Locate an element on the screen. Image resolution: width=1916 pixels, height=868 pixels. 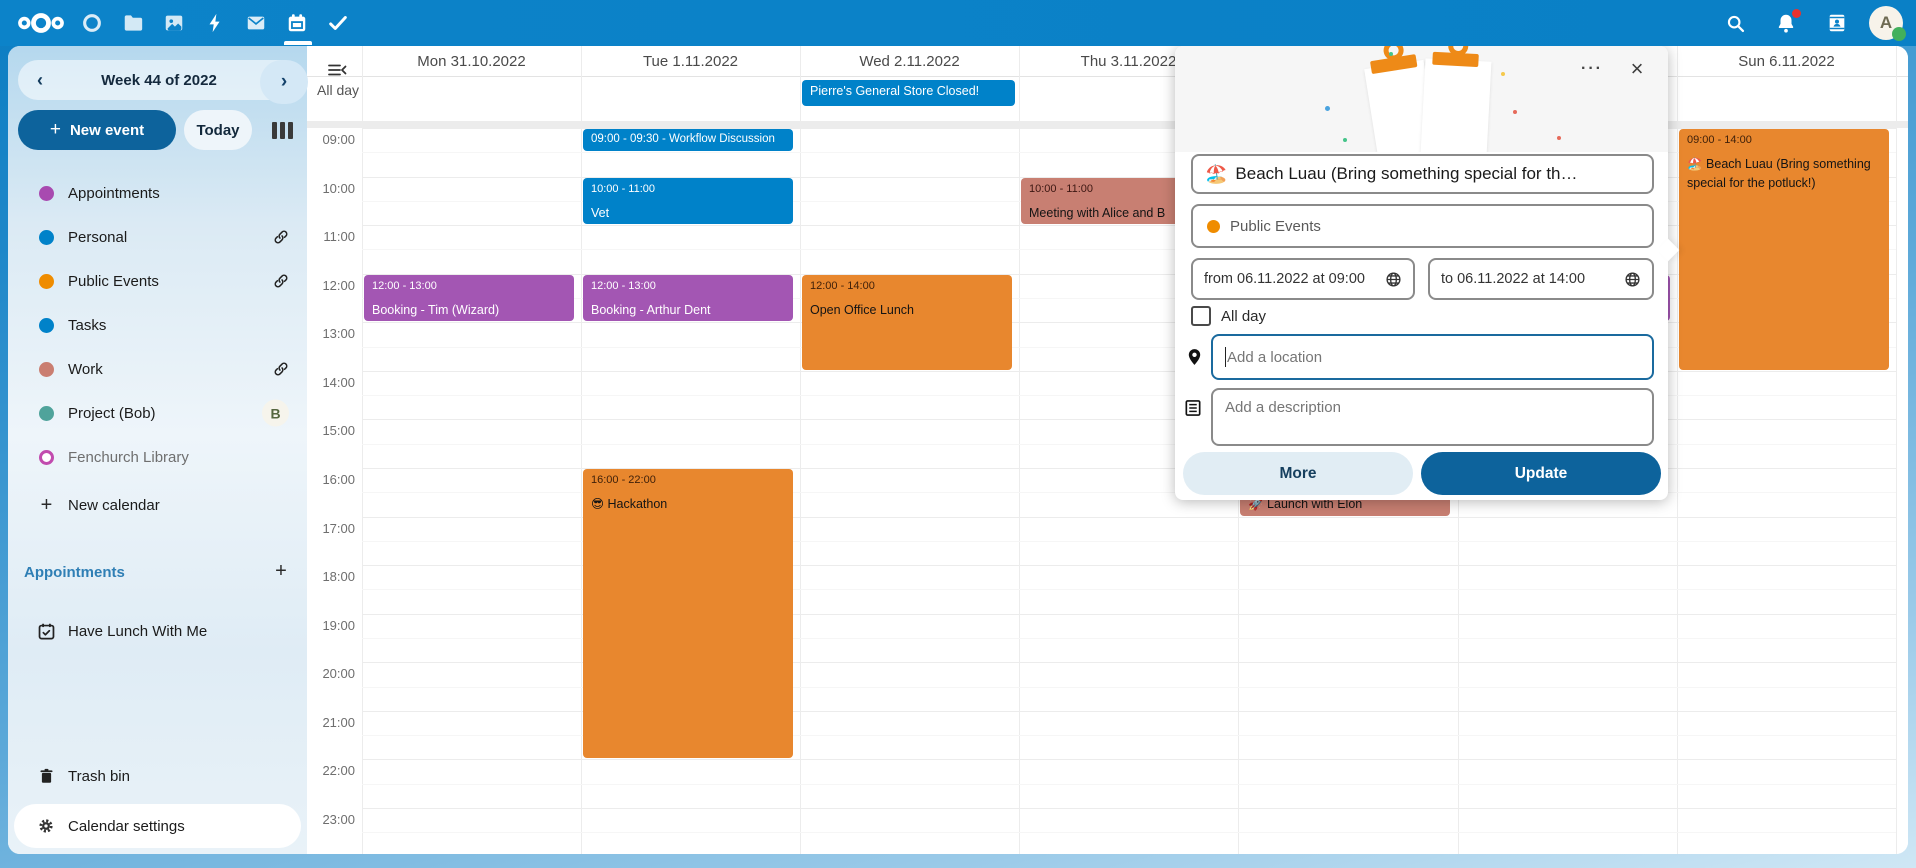
hour-label: 15:00 is located at coordinates (338, 431).